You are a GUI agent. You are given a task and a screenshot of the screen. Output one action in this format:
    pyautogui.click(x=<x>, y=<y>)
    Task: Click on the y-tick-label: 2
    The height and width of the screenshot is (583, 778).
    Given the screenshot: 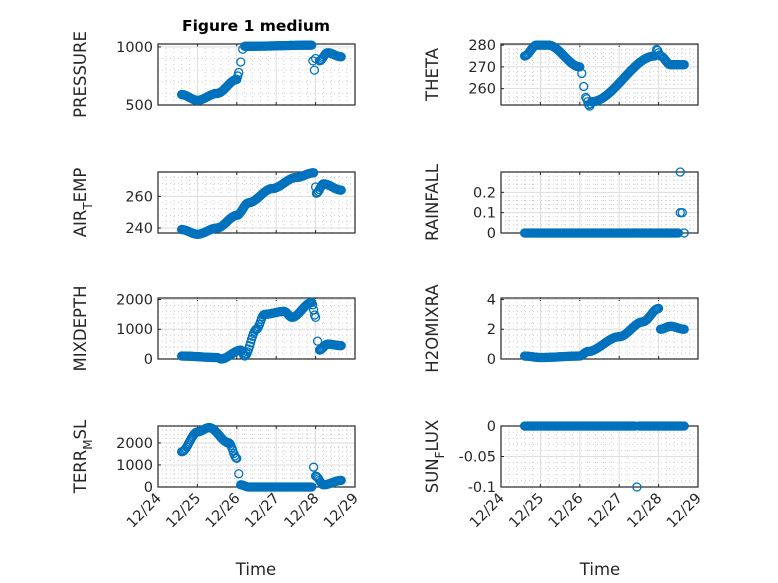 What is the action you would take?
    pyautogui.click(x=491, y=330)
    